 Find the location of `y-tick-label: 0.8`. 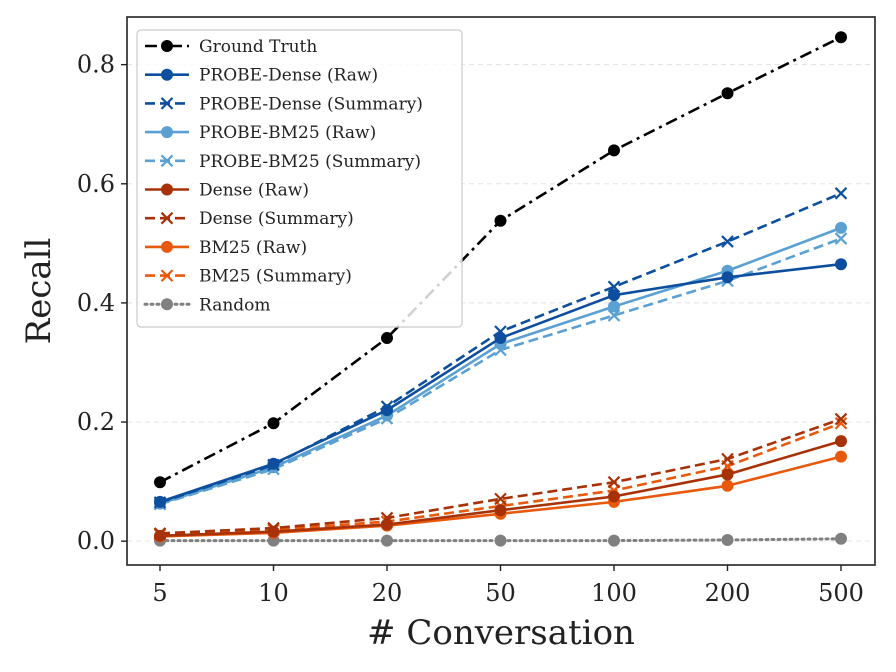

y-tick-label: 0.8 is located at coordinates (96, 65).